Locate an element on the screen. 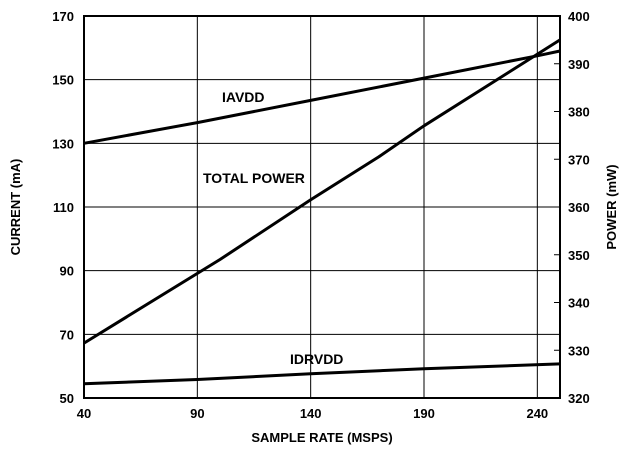  y-tick-label-right: 320 is located at coordinates (579, 398).